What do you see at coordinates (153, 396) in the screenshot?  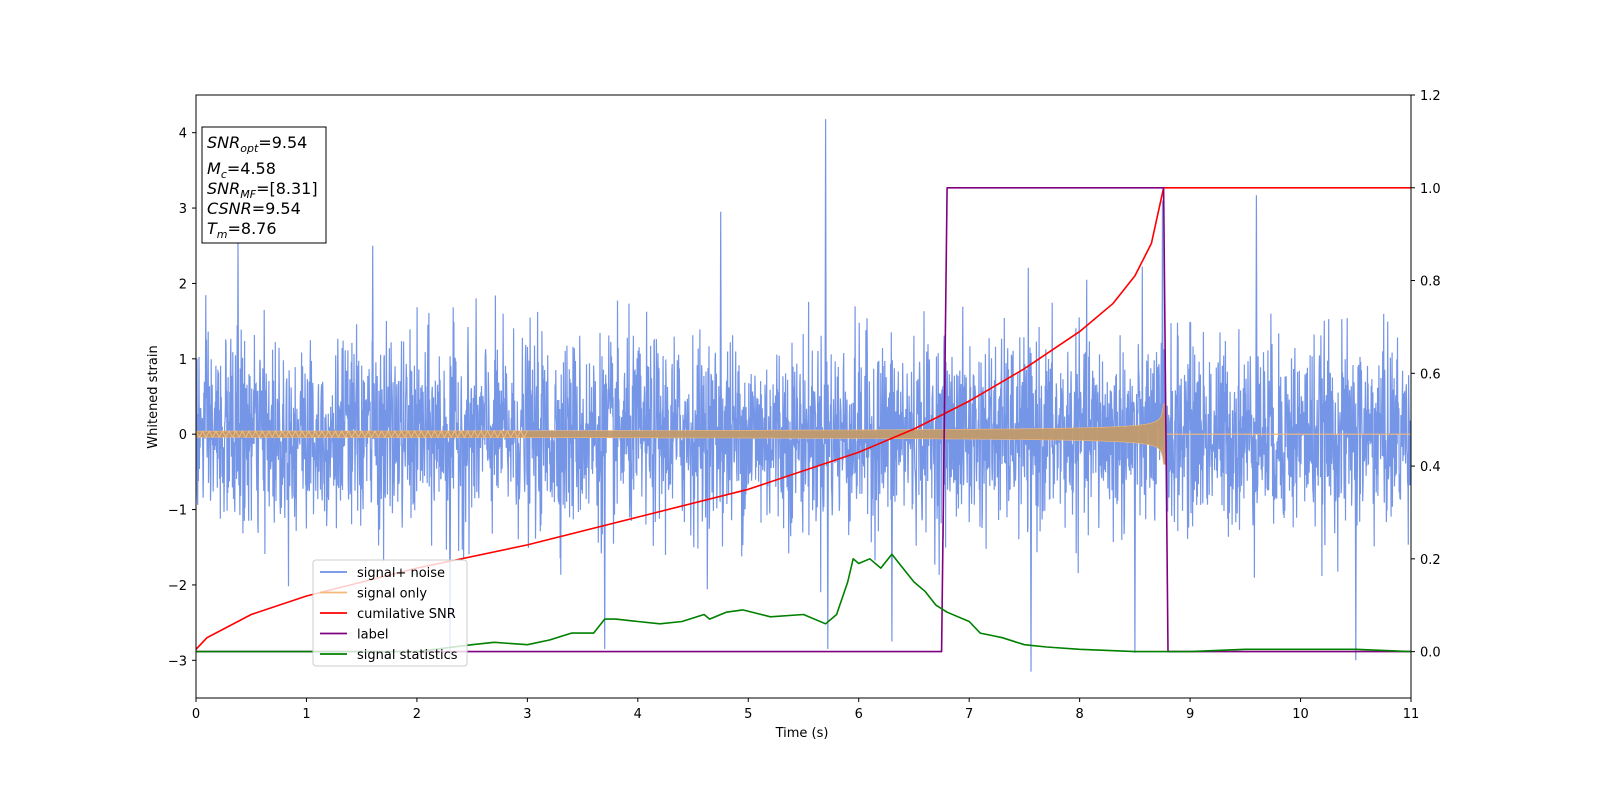 I see `y-axis-label: Whitened strain` at bounding box center [153, 396].